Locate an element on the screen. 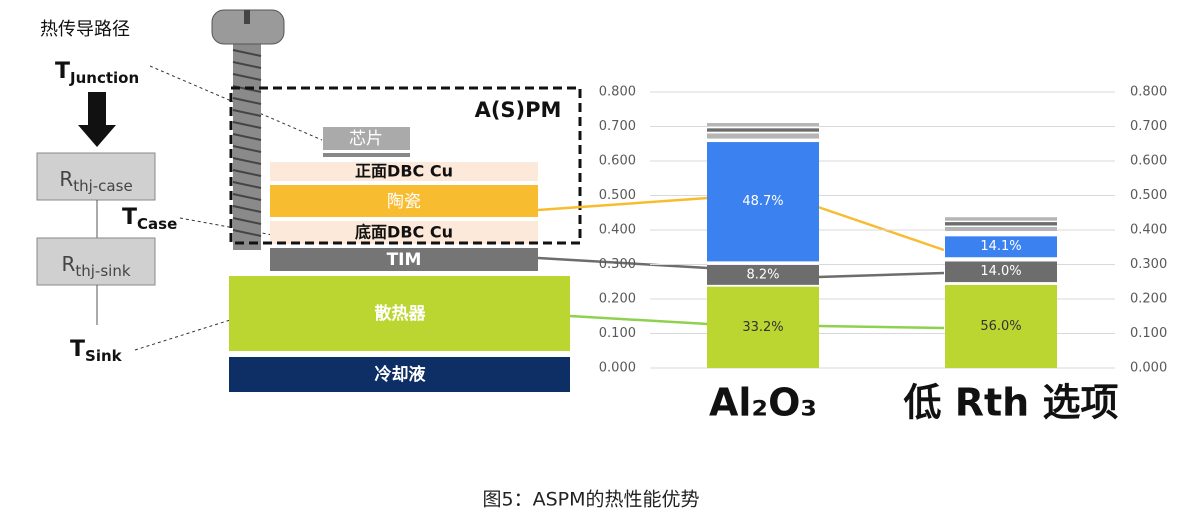 The image size is (1182, 532). chip-layer is located at coordinates (366, 138).